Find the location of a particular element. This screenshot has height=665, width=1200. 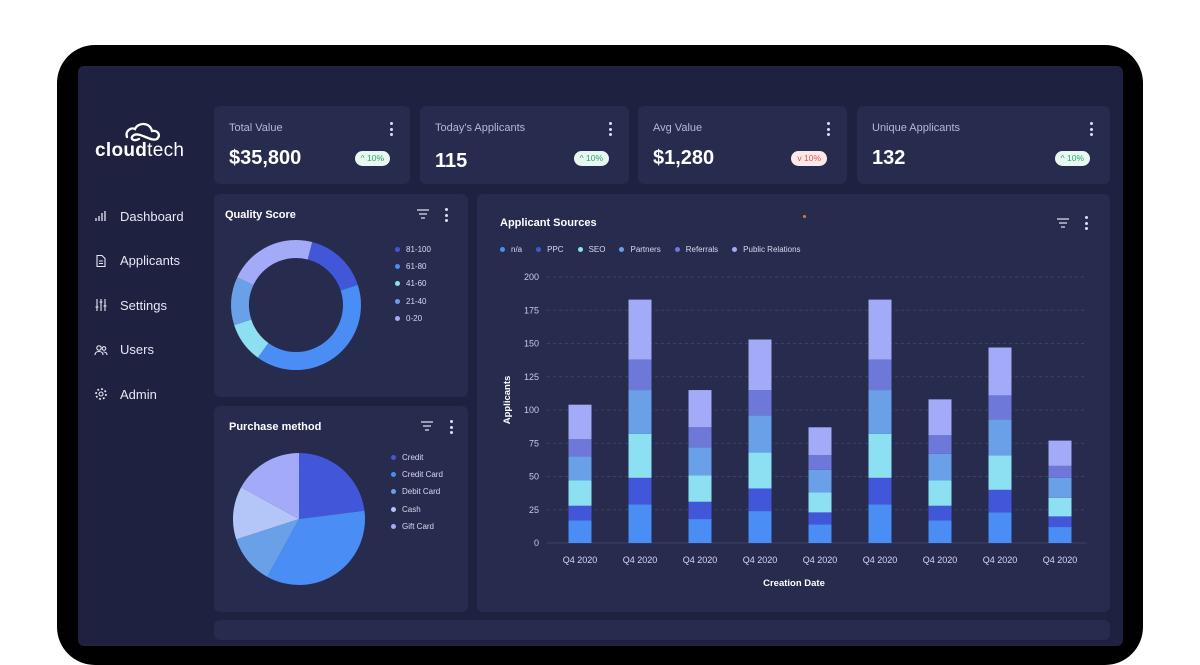

change-value: 10% is located at coordinates (812, 158).